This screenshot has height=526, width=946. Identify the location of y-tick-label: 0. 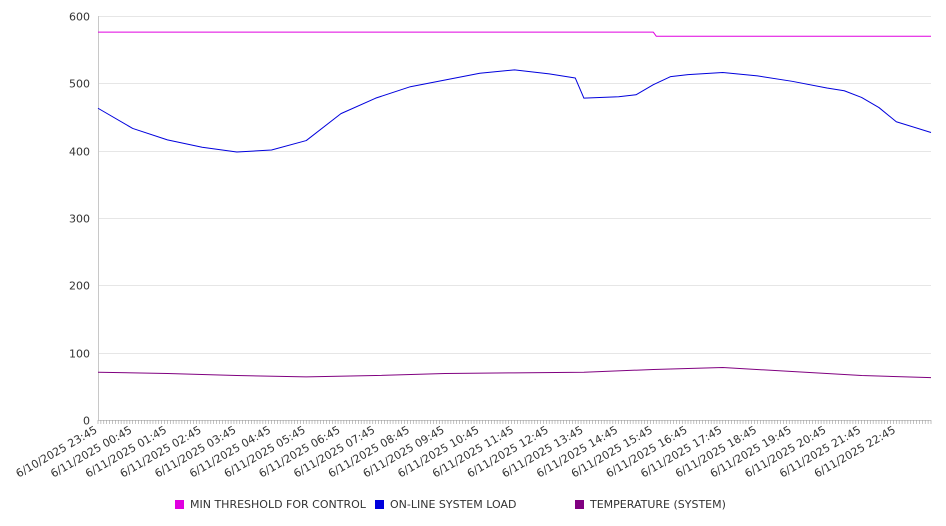
(86, 421).